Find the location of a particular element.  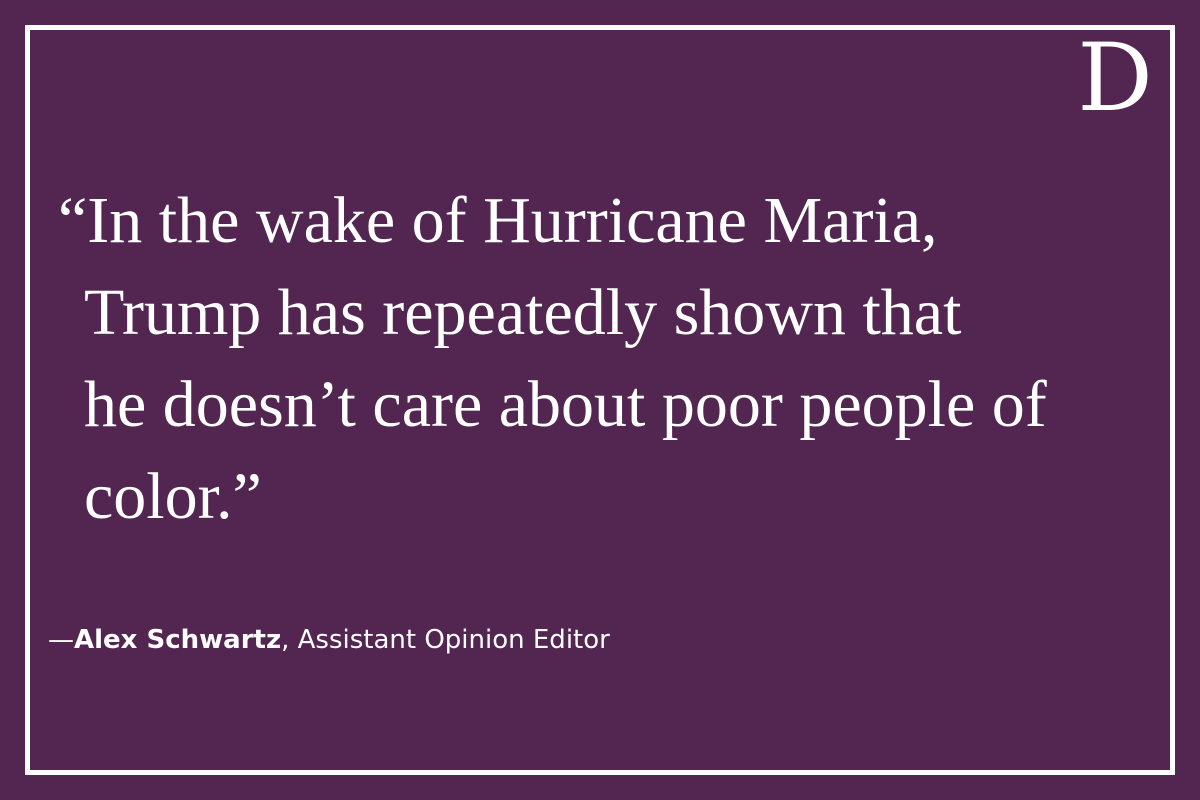

author-title: Assistant Opinion Editor is located at coordinates (449, 640).